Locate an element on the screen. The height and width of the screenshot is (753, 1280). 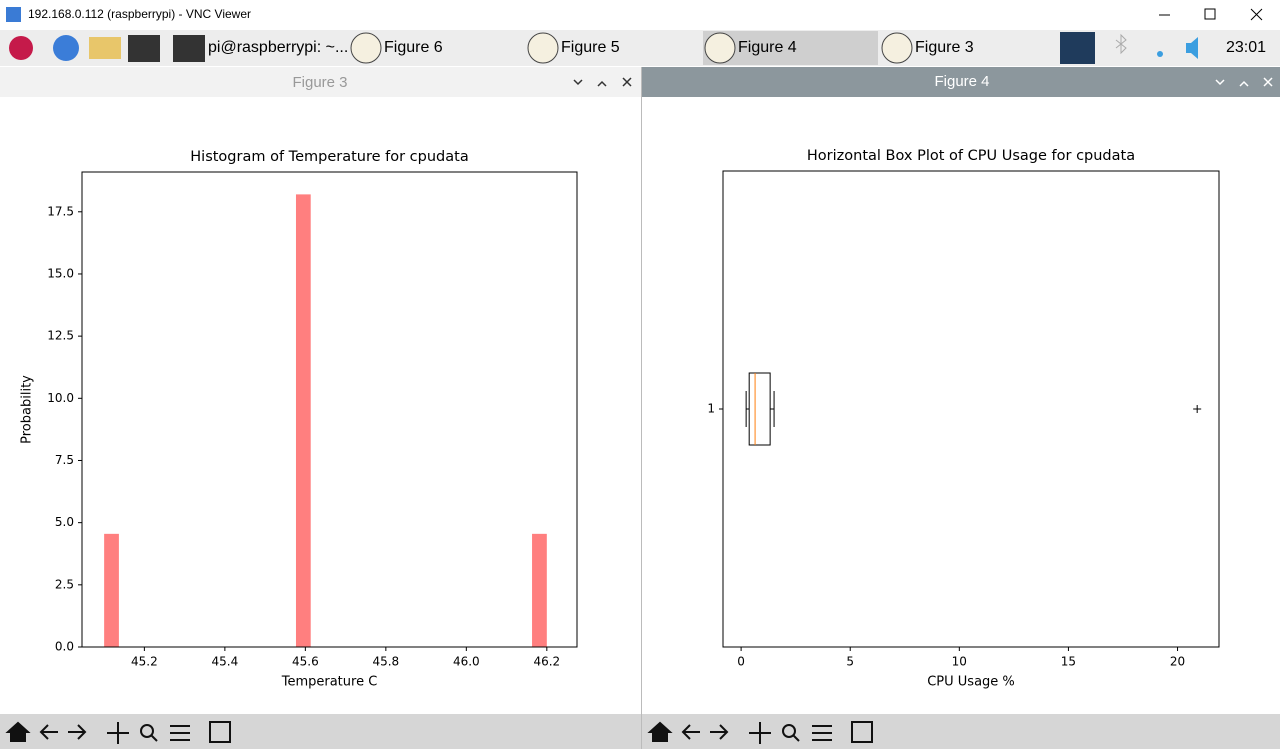
panel-title: Figure 3 is located at coordinates (319, 82).